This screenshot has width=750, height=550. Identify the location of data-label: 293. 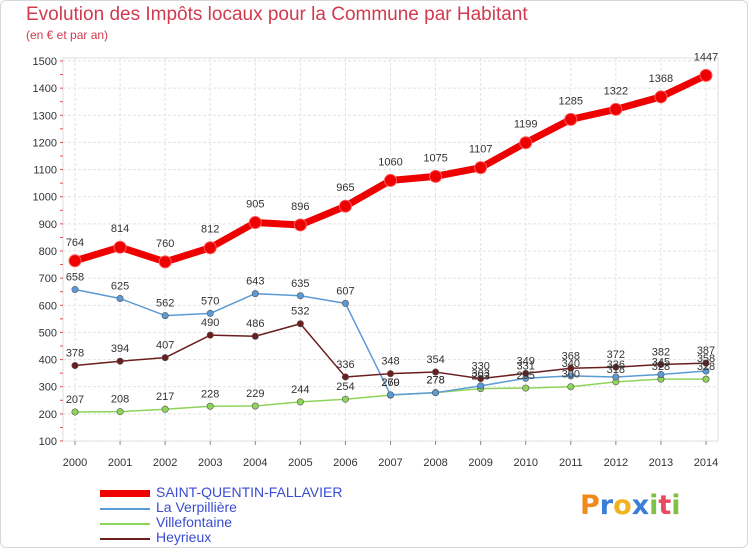
(480, 377).